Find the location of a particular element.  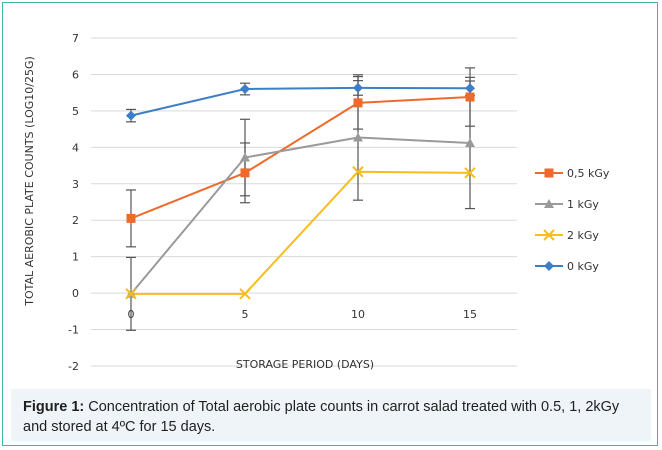

y-tick-labels: -2 -1 0 1 2 3 4 5 6 7 is located at coordinates (73, 202).